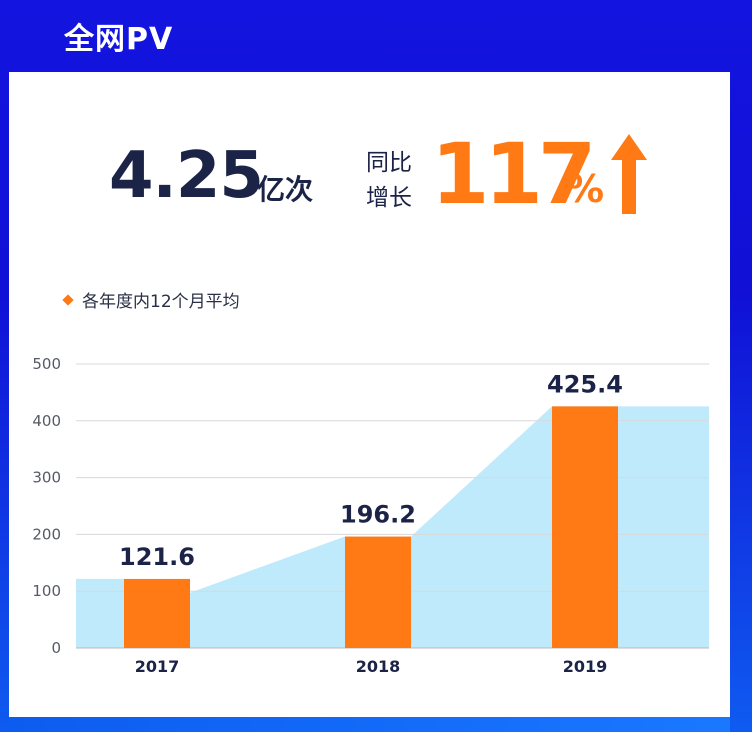 The image size is (752, 732). Describe the element at coordinates (46, 534) in the screenshot. I see `y-tick-label: 200` at that location.